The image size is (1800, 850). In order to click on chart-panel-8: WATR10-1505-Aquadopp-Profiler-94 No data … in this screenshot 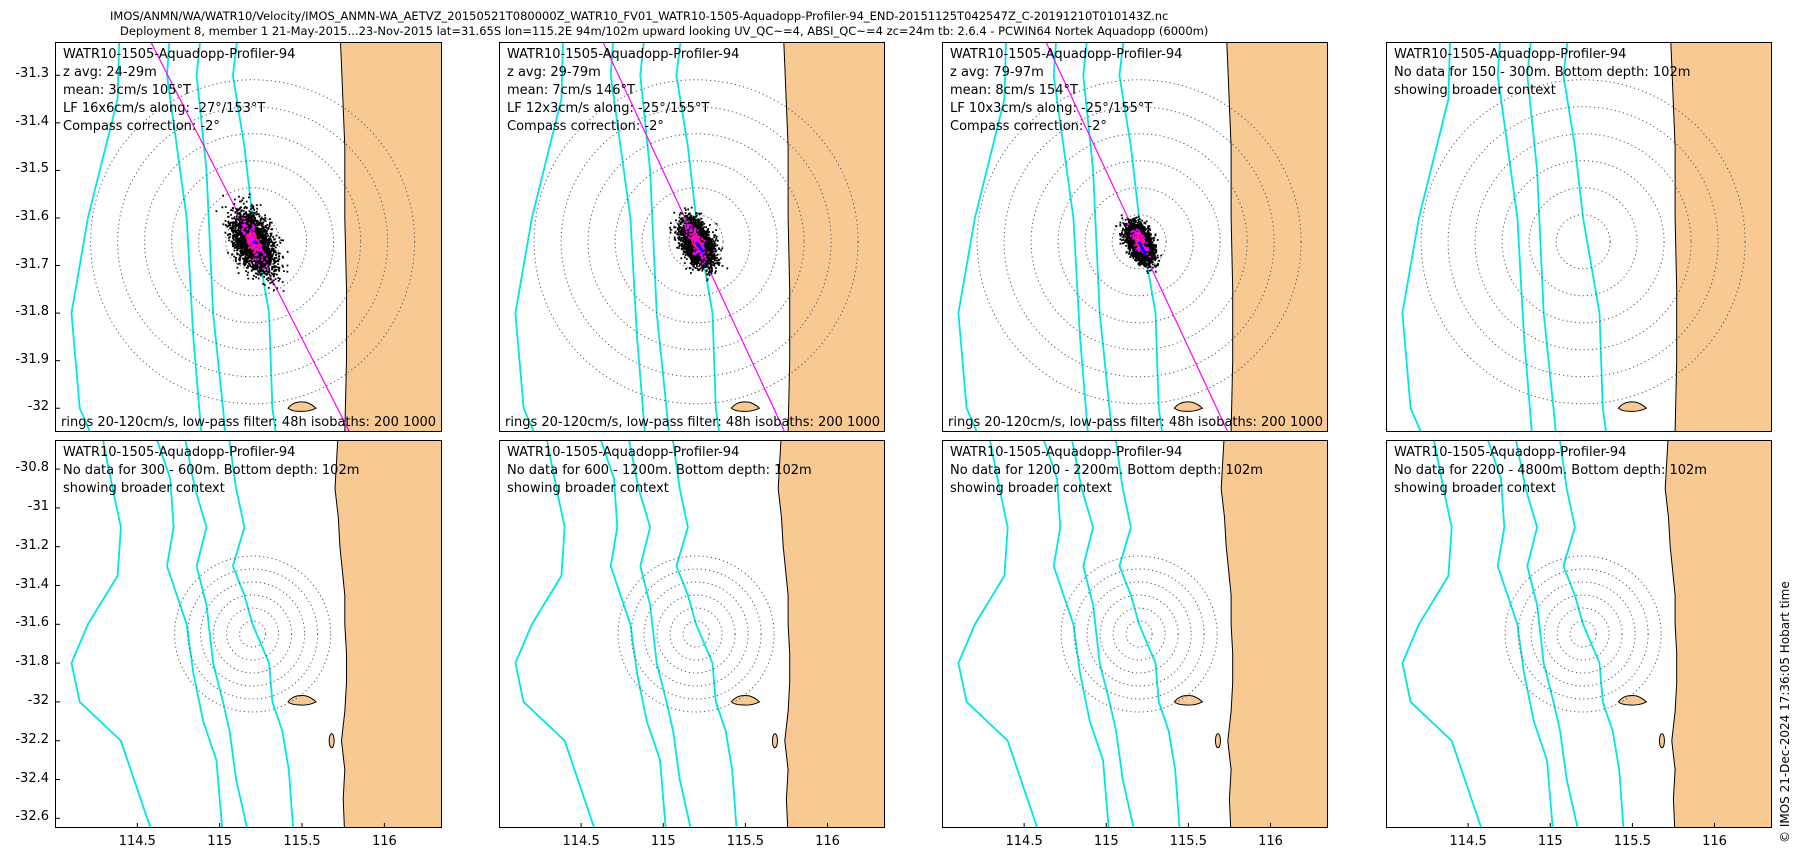, I will do `click(1579, 634)`.